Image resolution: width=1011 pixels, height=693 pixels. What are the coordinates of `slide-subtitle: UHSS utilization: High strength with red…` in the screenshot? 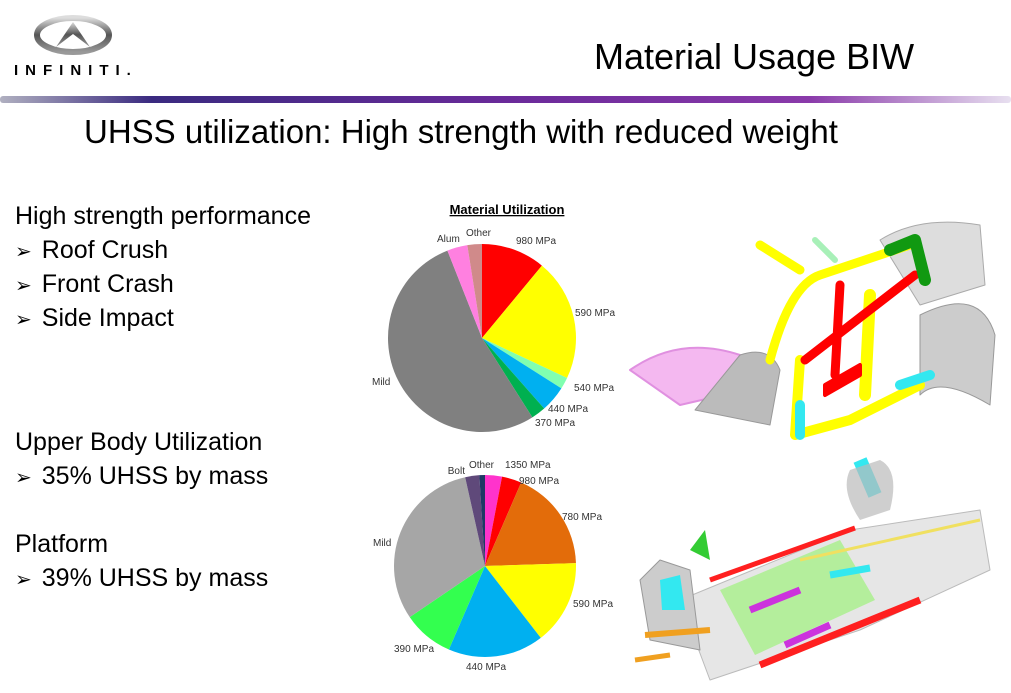 It's located at (461, 131).